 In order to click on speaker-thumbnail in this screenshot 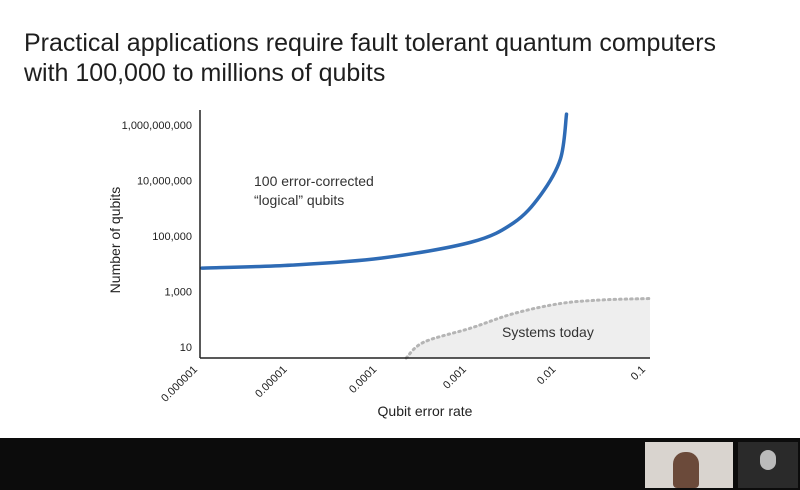, I will do `click(689, 465)`.